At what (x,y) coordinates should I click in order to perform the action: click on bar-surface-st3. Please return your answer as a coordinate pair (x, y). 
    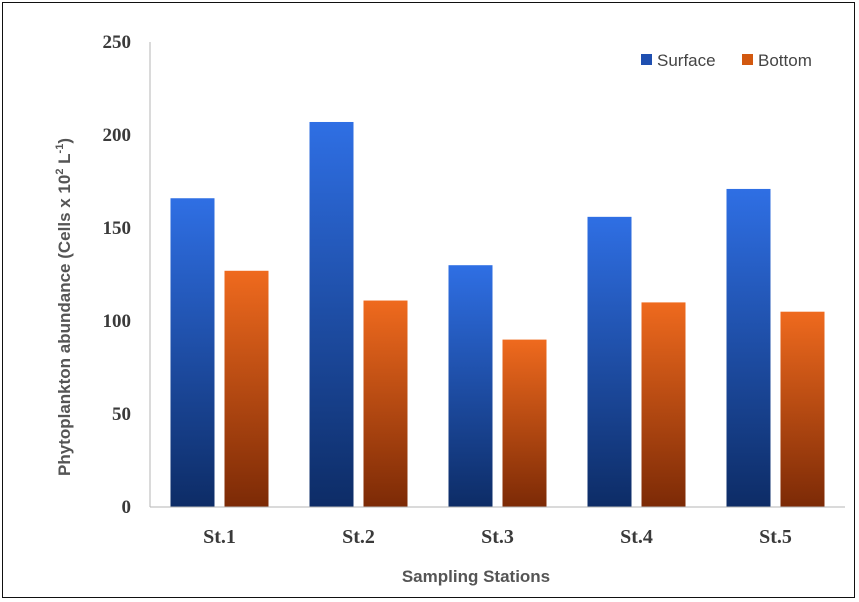
    Looking at the image, I should click on (470, 386).